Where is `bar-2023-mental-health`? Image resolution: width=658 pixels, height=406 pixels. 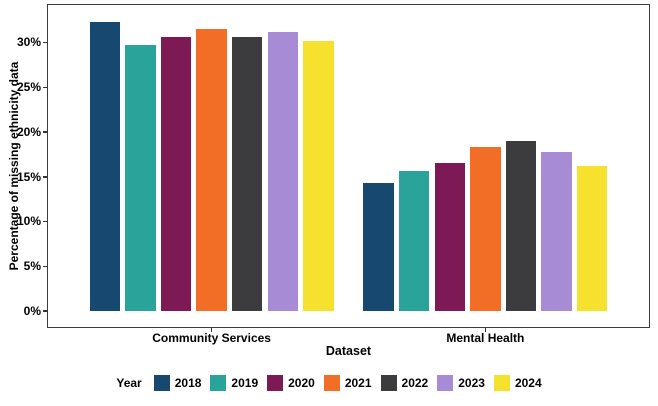
bar-2023-mental-health is located at coordinates (556, 231).